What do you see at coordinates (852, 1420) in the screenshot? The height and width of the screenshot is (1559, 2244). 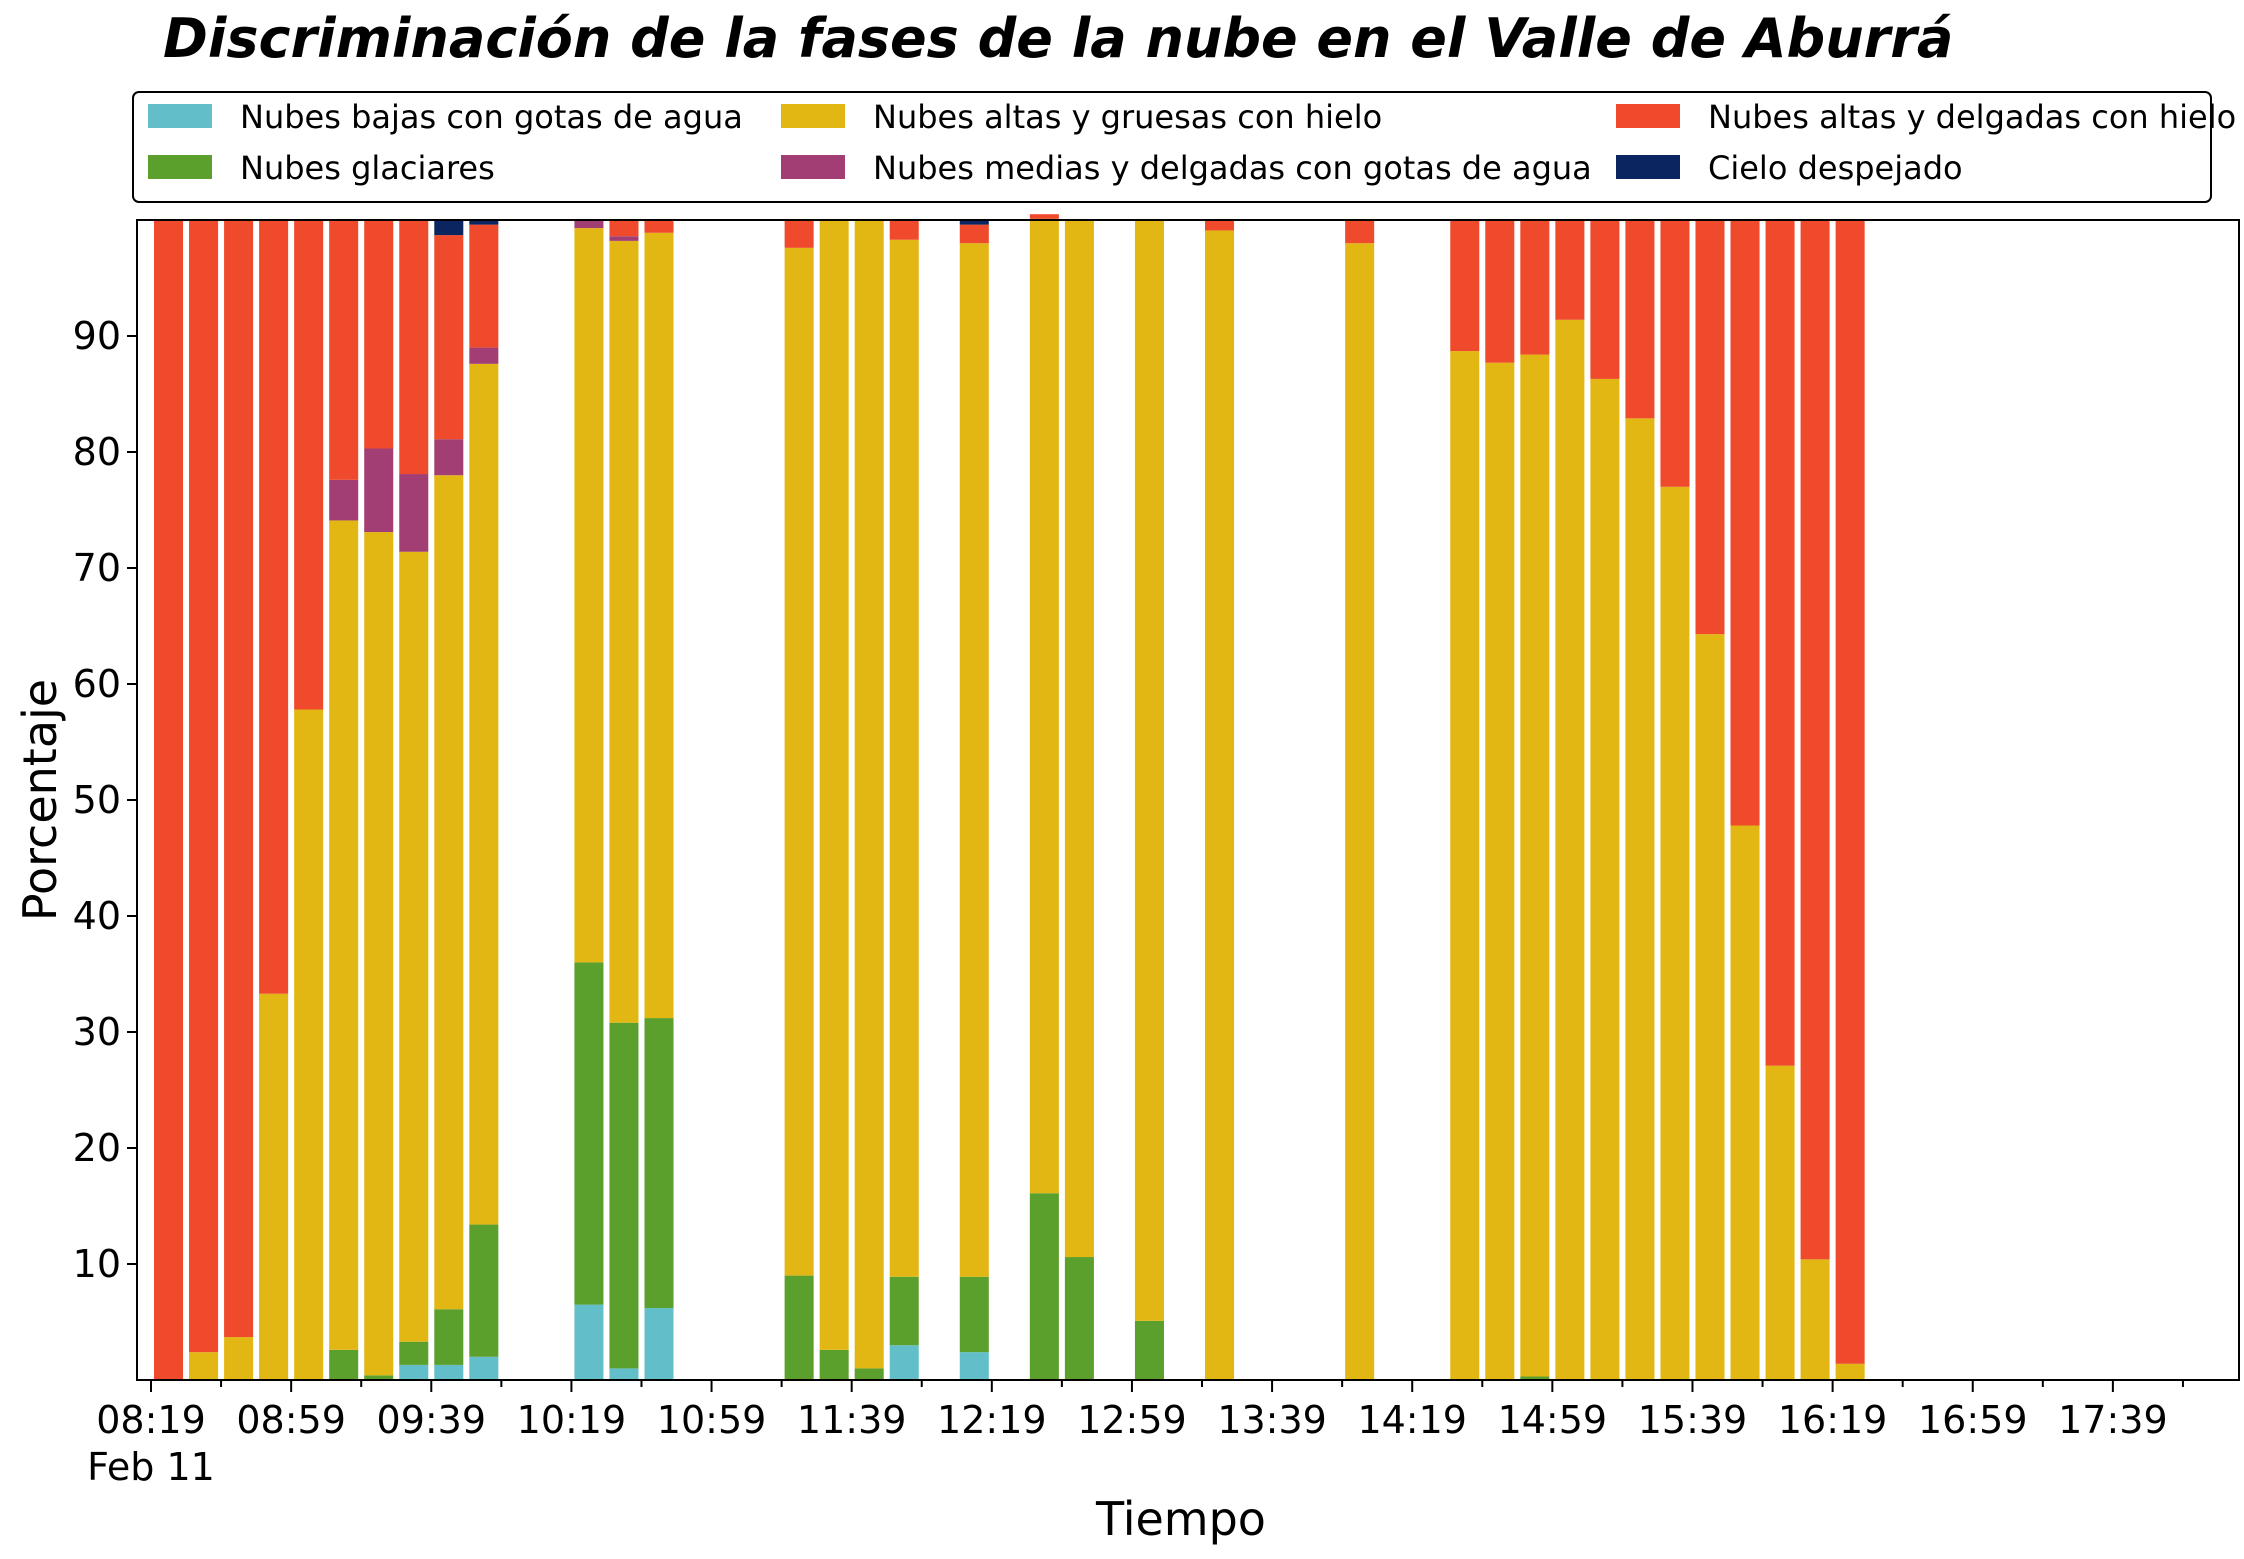 I see `x-tick-label-5: 11:39` at bounding box center [852, 1420].